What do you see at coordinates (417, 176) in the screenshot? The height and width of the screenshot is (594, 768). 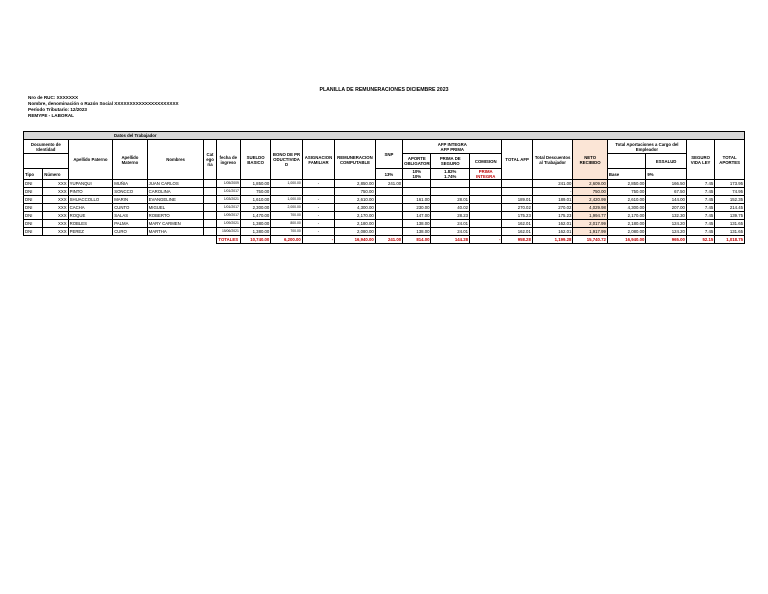 I see `aporte-pct-prima: 10%` at bounding box center [417, 176].